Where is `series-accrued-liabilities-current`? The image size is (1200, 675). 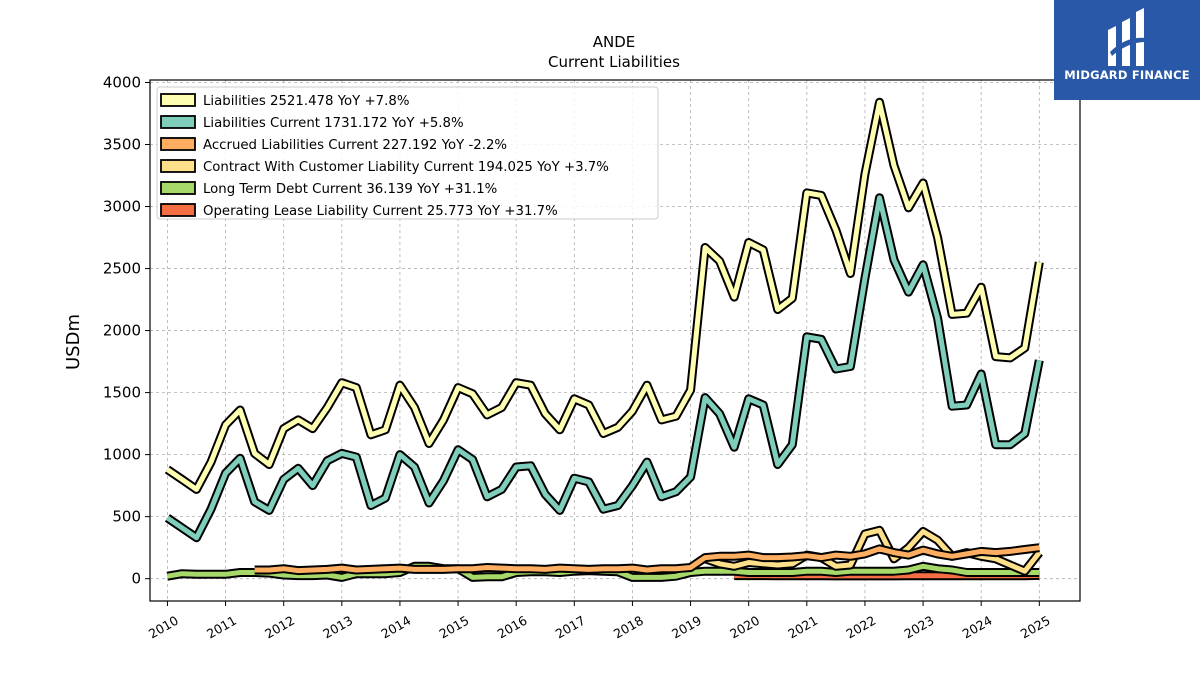 series-accrued-liabilities-current is located at coordinates (647, 559).